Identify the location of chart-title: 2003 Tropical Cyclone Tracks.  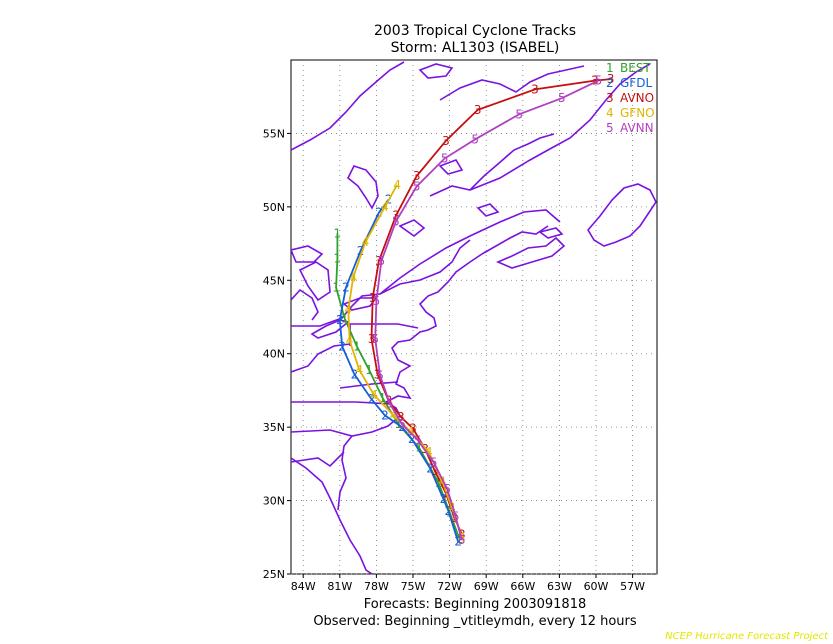
(475, 31).